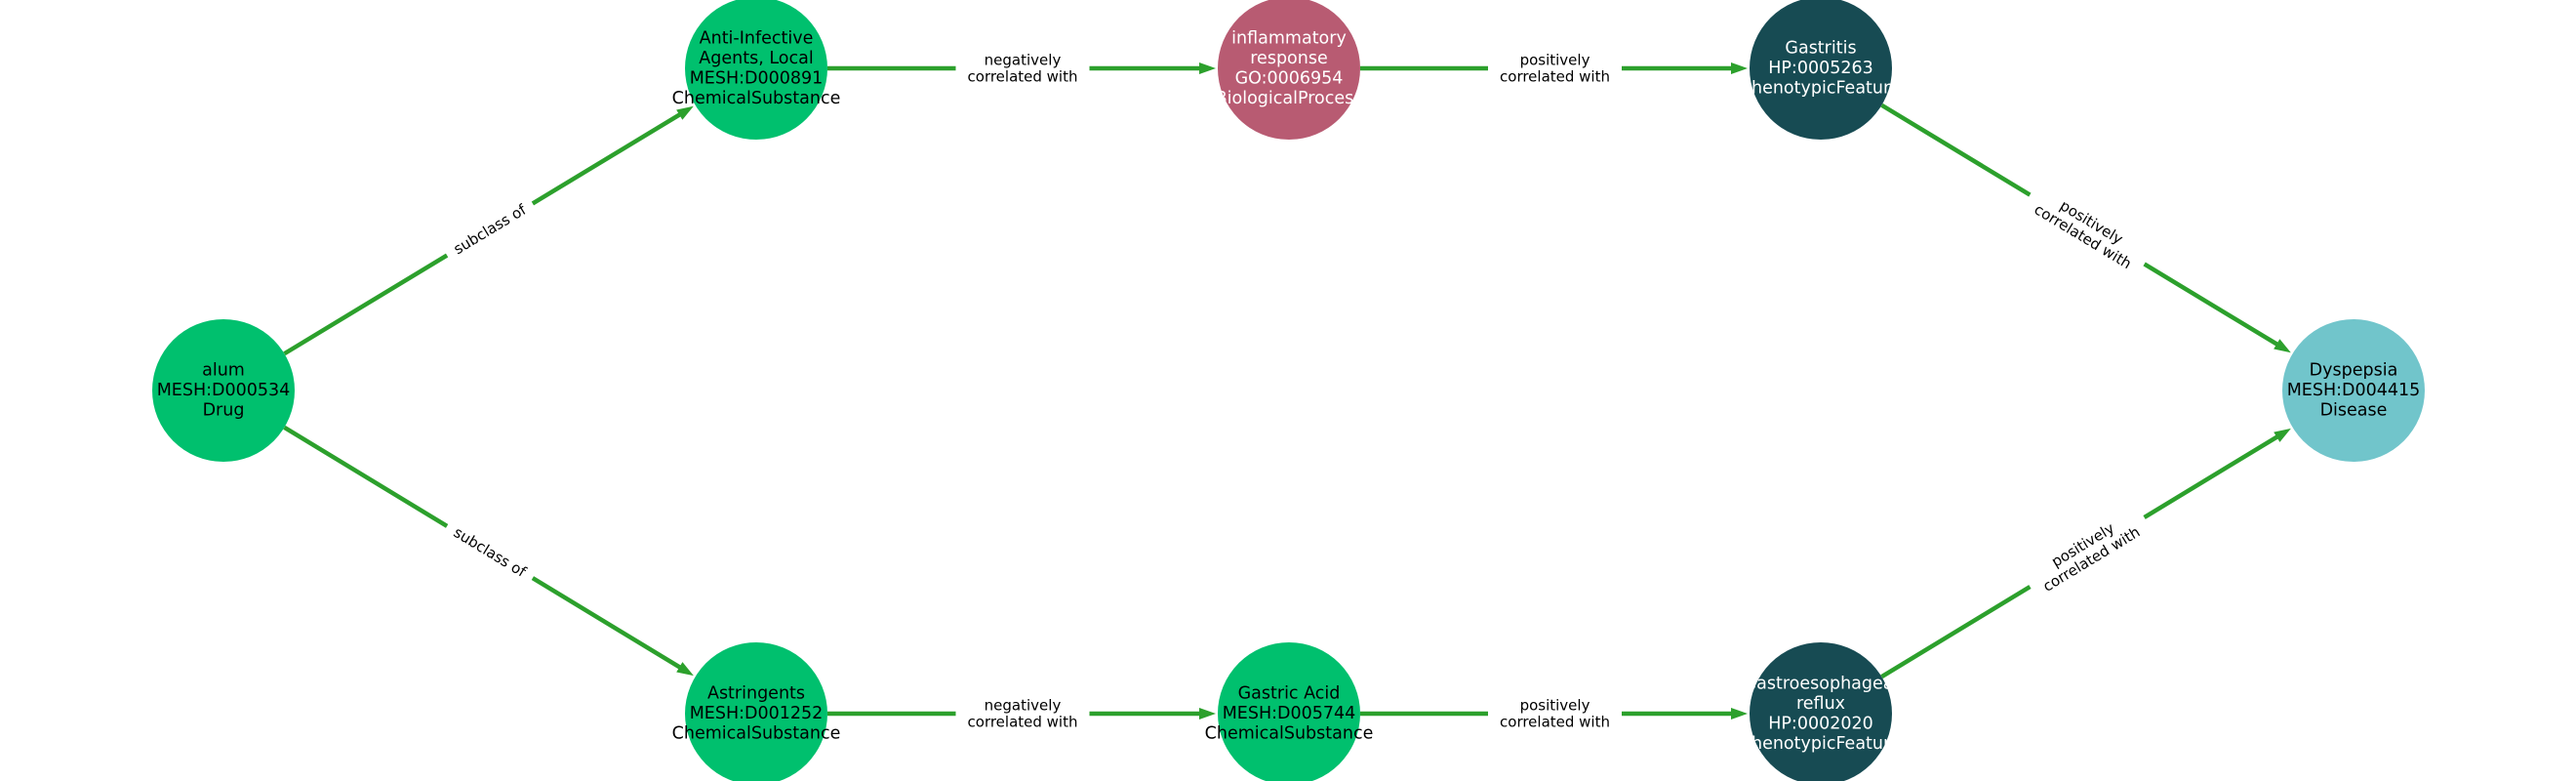  Describe the element at coordinates (223, 371) in the screenshot. I see `node-label-line: alum` at that location.